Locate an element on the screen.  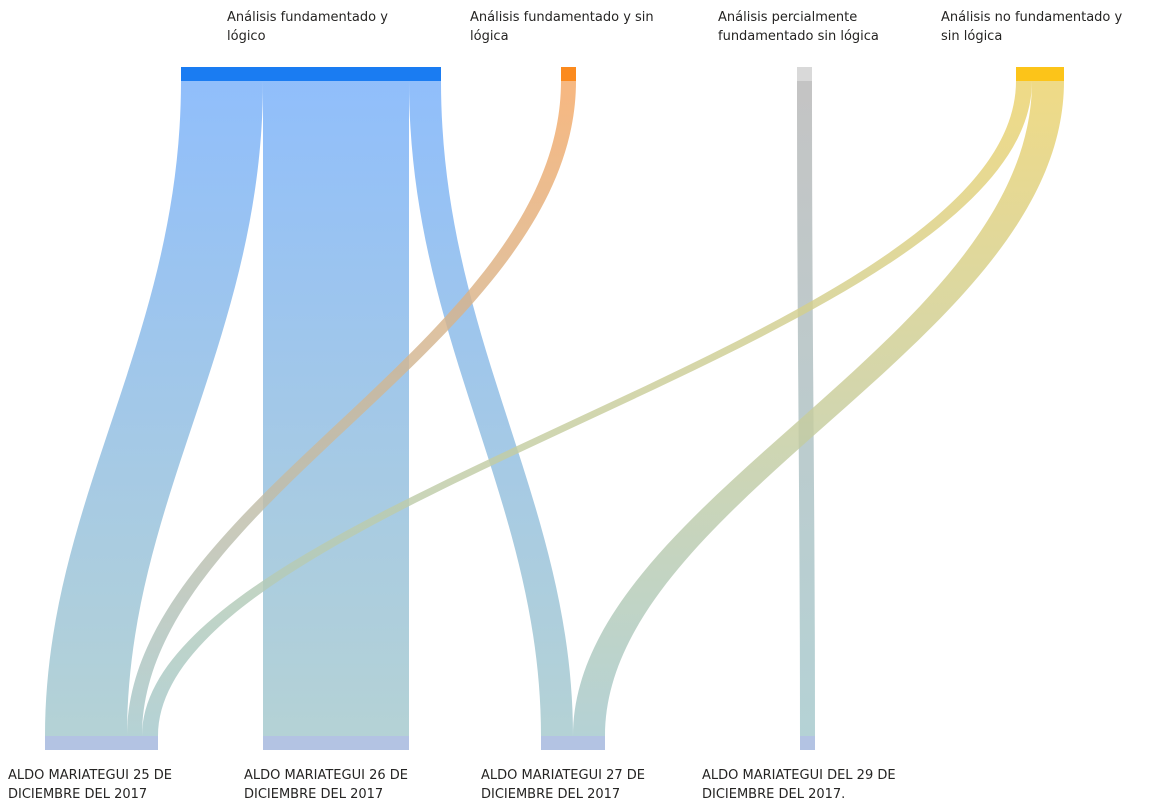
target-label-t3: ALDO MARIATEGUI 27 DE DICIEMBRE DEL 2017 is located at coordinates (563, 785).